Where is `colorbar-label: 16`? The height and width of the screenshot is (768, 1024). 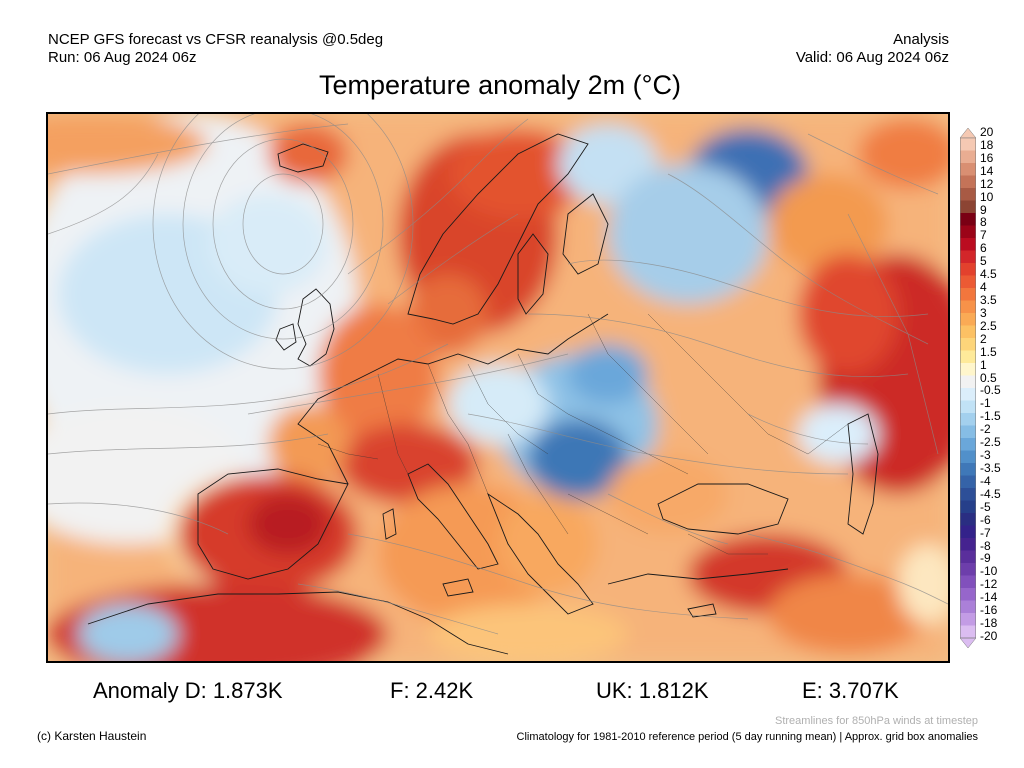
colorbar-label: 16 is located at coordinates (987, 157).